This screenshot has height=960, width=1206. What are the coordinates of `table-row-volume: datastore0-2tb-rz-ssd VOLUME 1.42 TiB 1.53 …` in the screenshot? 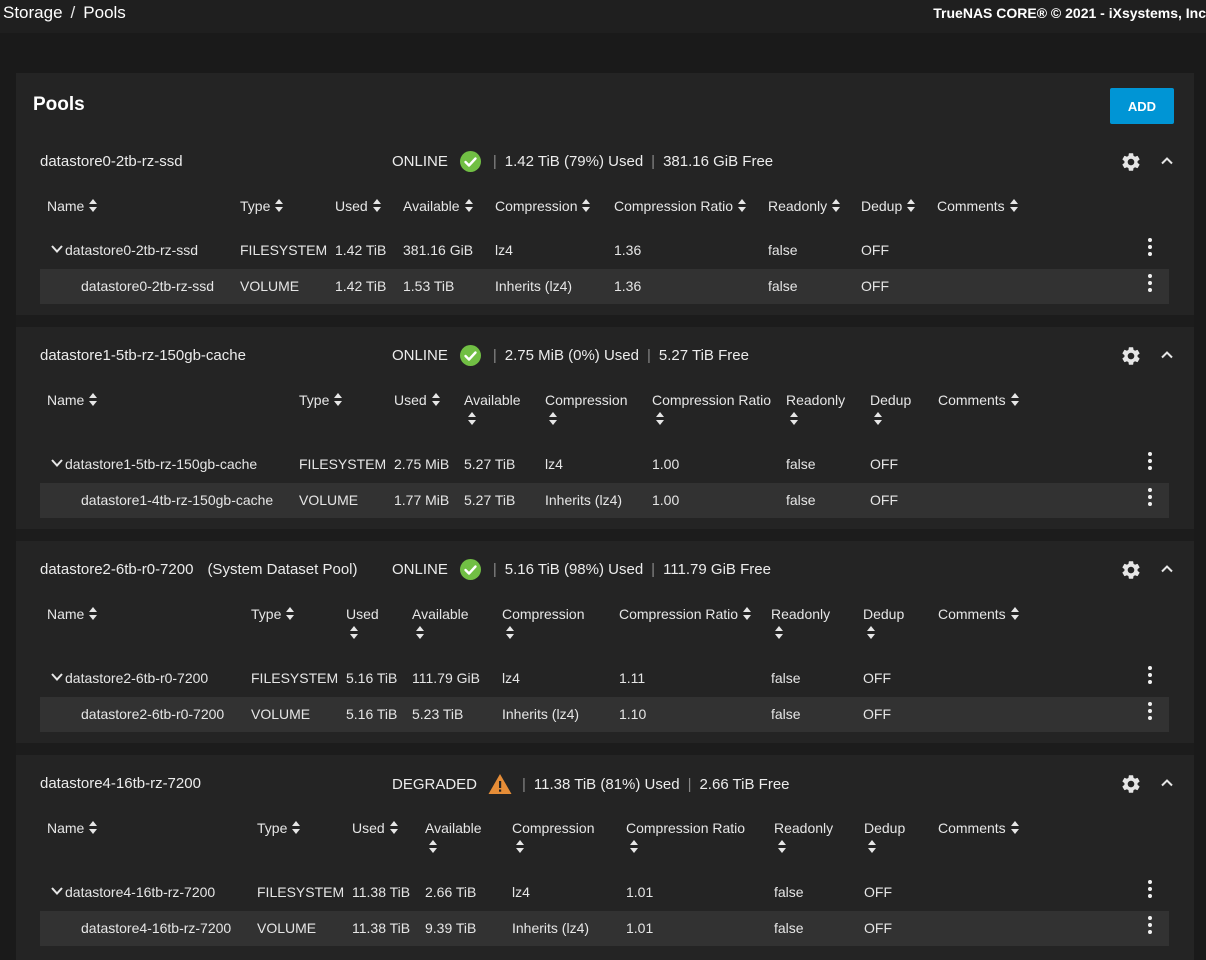 It's located at (604, 286).